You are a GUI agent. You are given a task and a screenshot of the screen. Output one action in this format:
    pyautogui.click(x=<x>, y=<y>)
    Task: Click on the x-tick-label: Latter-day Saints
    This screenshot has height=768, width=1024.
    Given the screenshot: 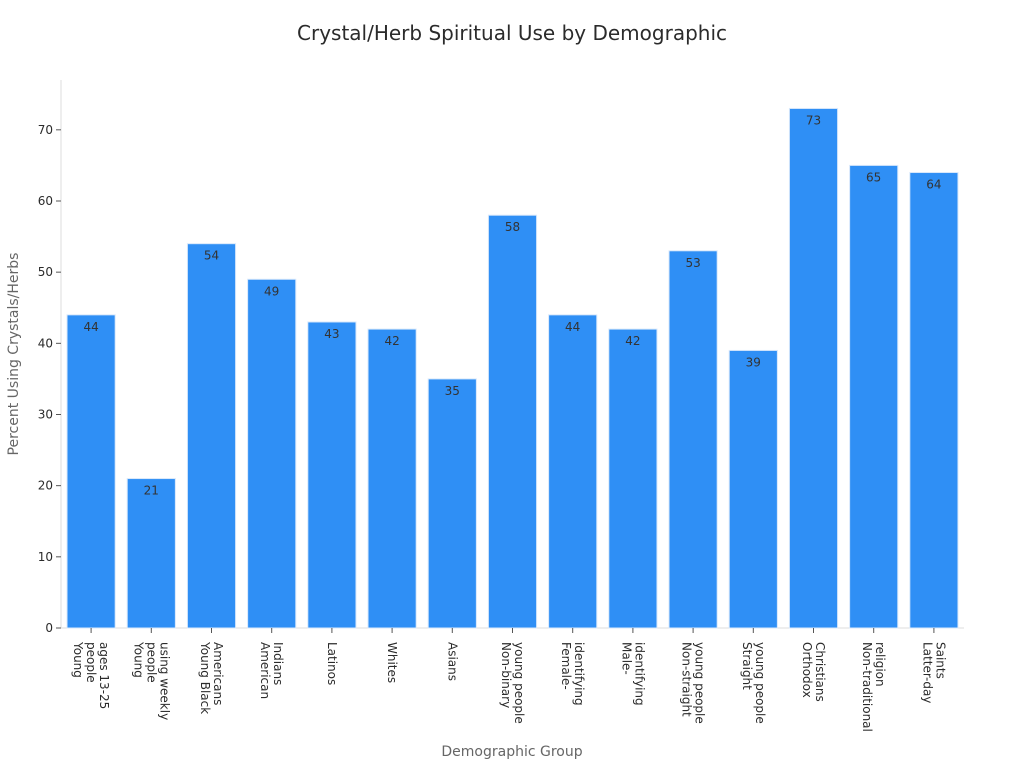 What is the action you would take?
    pyautogui.click(x=933, y=672)
    